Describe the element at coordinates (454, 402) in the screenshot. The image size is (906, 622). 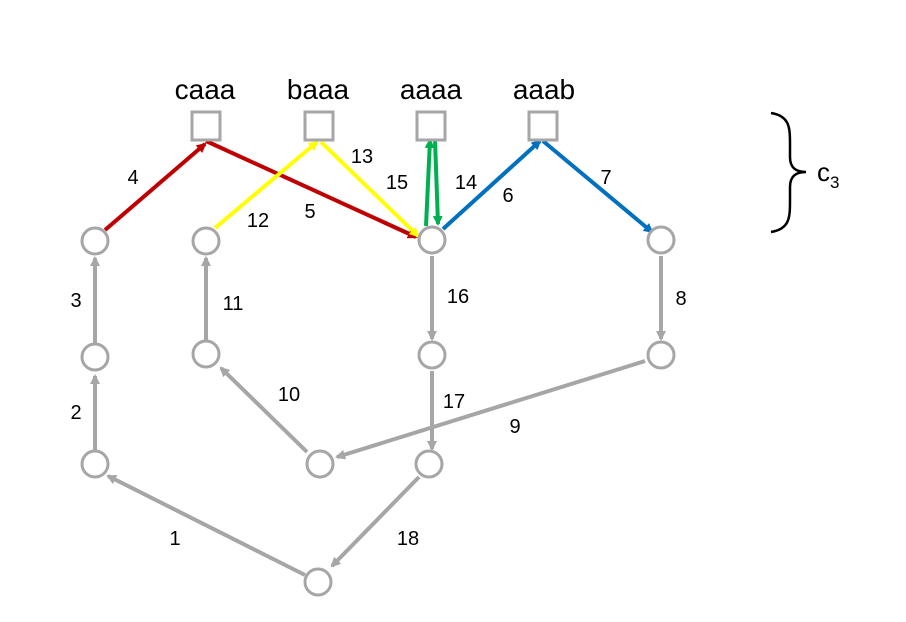
I see `edge-label-17: 17` at that location.